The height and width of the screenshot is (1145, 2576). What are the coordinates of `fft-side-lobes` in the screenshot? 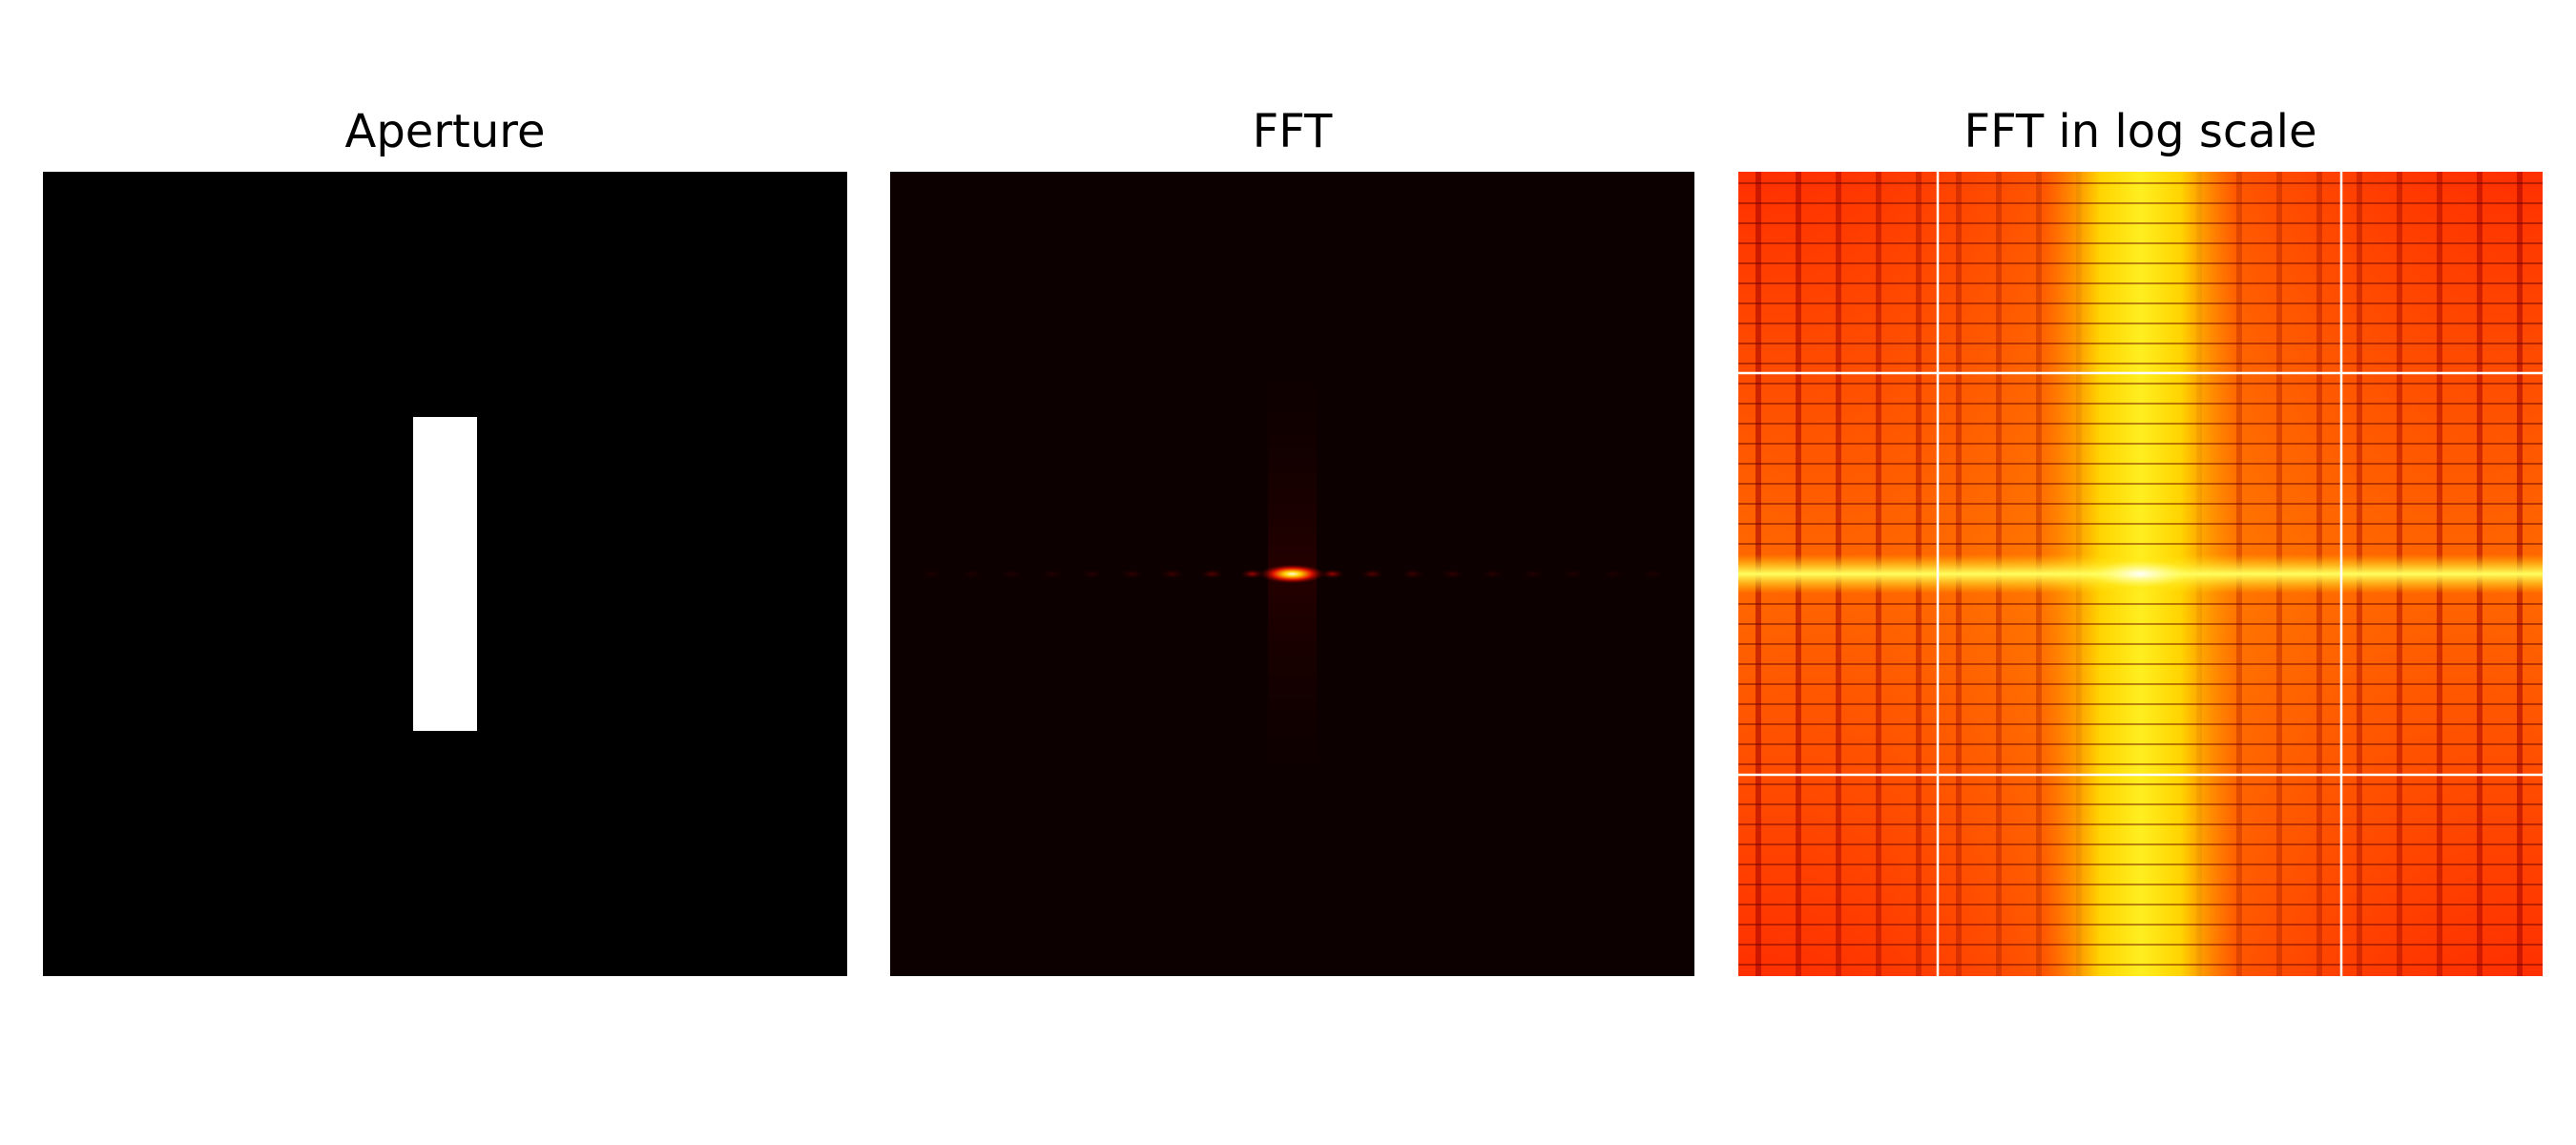 It's located at (1292, 574).